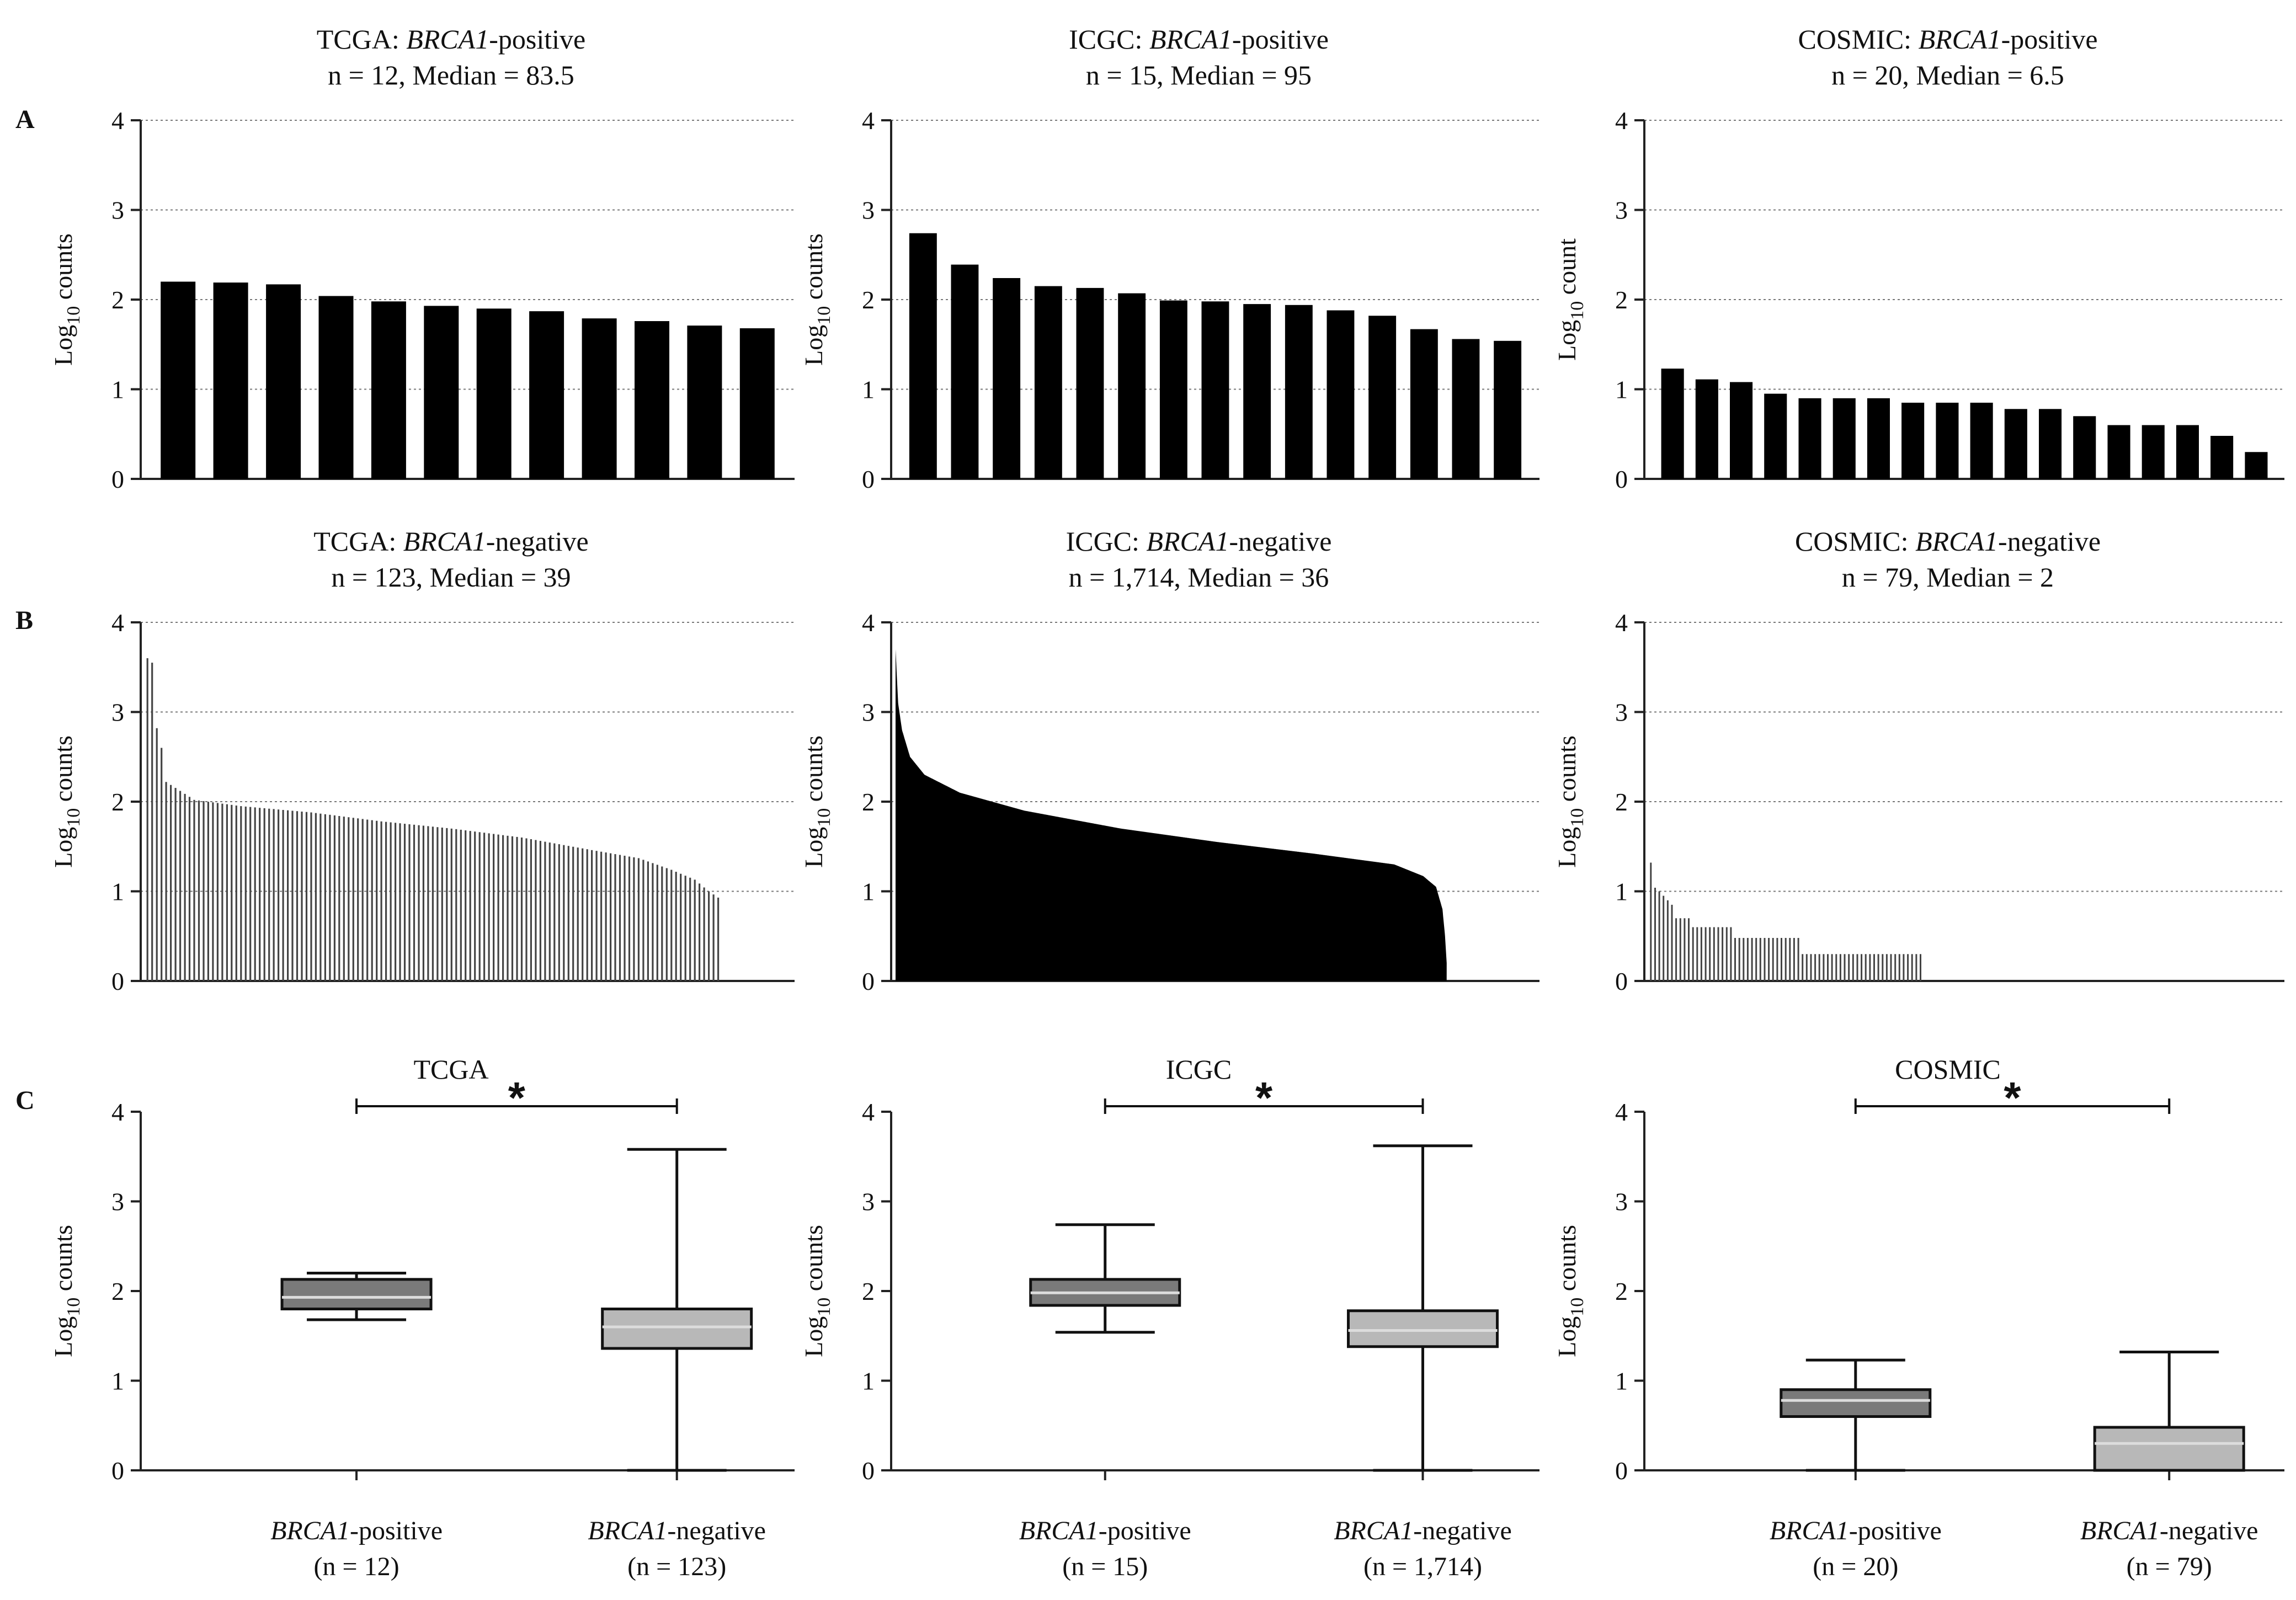  I want to click on area-series, so click(1171, 815).